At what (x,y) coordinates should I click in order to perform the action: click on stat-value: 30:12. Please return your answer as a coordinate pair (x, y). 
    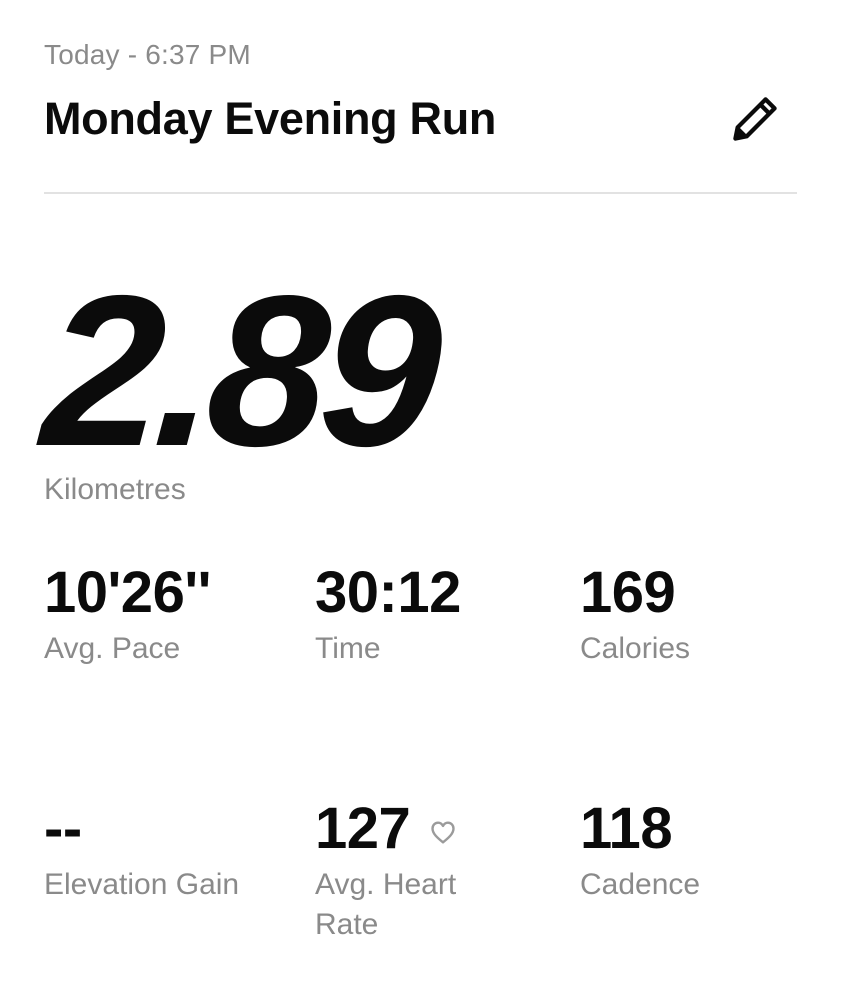
    Looking at the image, I should click on (388, 593).